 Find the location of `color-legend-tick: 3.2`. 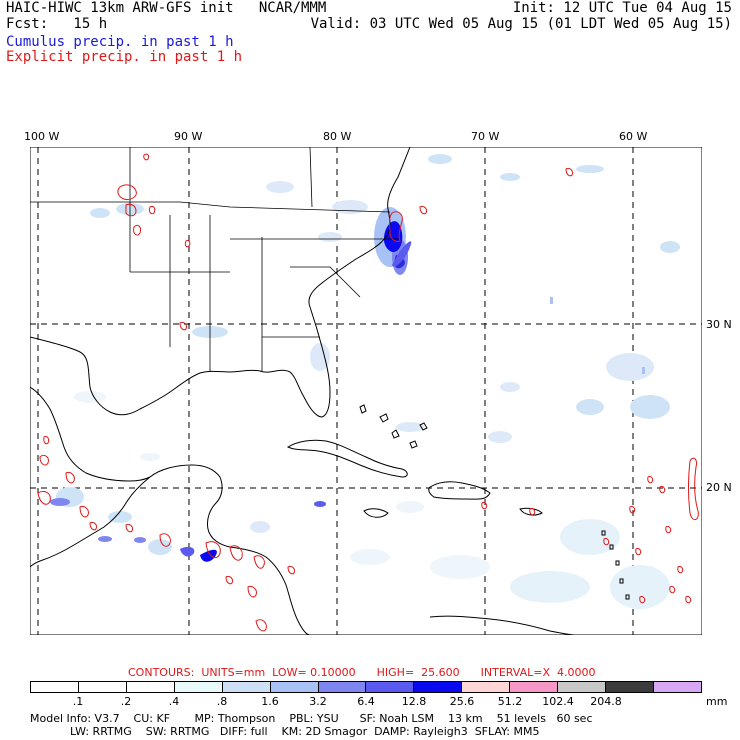

color-legend-tick: 3.2 is located at coordinates (318, 701).